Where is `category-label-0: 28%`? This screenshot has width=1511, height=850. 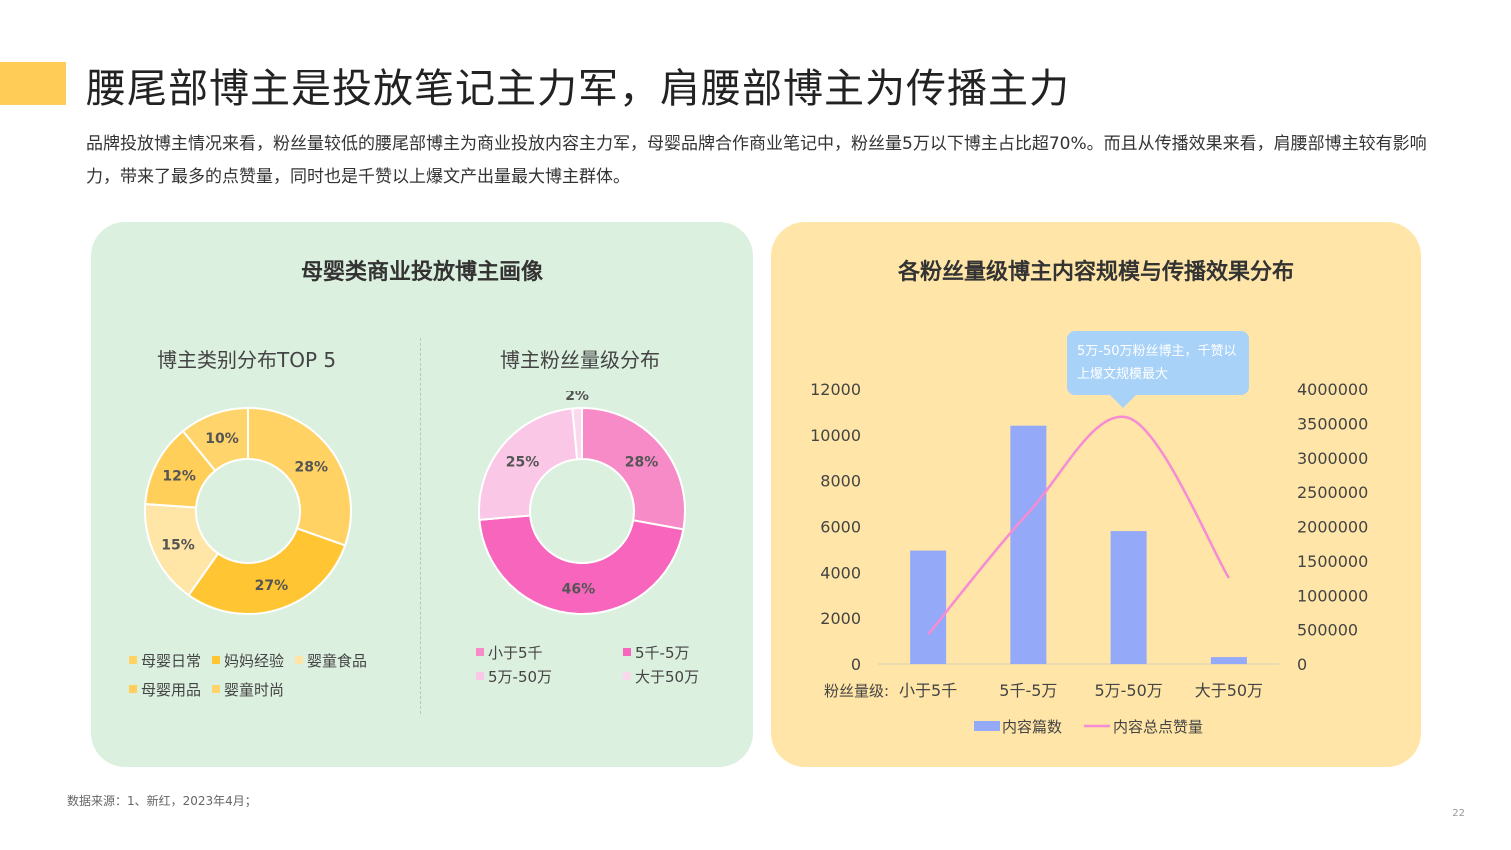
category-label-0: 28% is located at coordinates (312, 467).